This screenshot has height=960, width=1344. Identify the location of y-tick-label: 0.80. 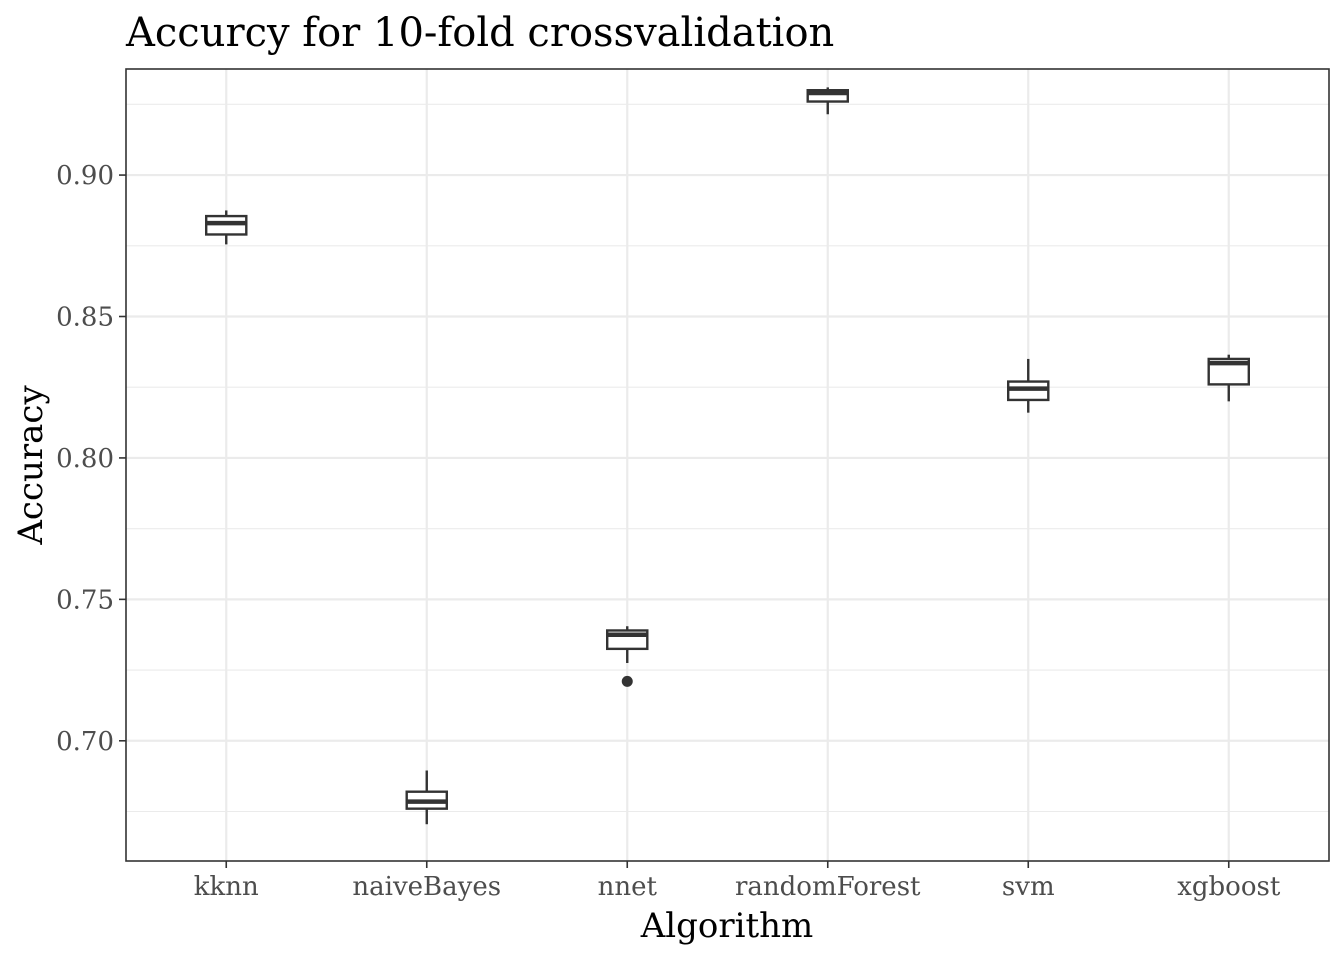
(85, 459).